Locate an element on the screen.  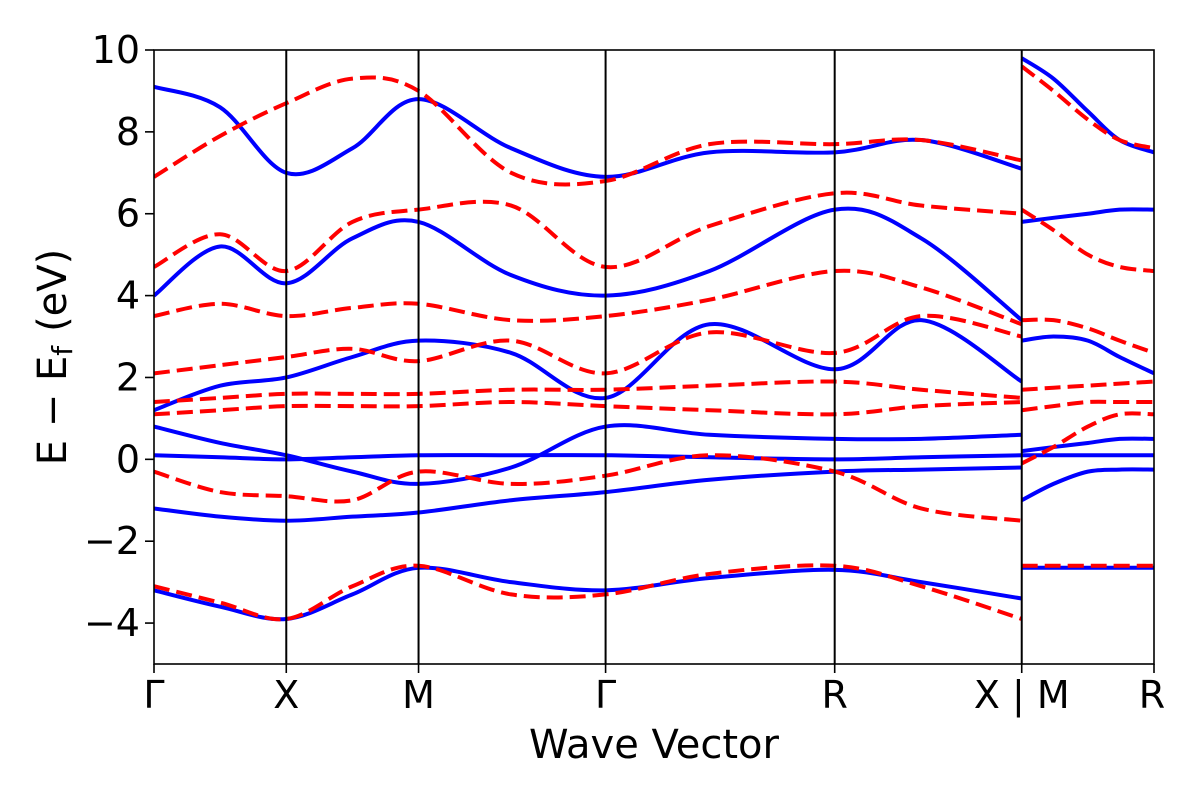
y-axis: −4 −2 0 2 4 6 8 10 is located at coordinates (119, 336).